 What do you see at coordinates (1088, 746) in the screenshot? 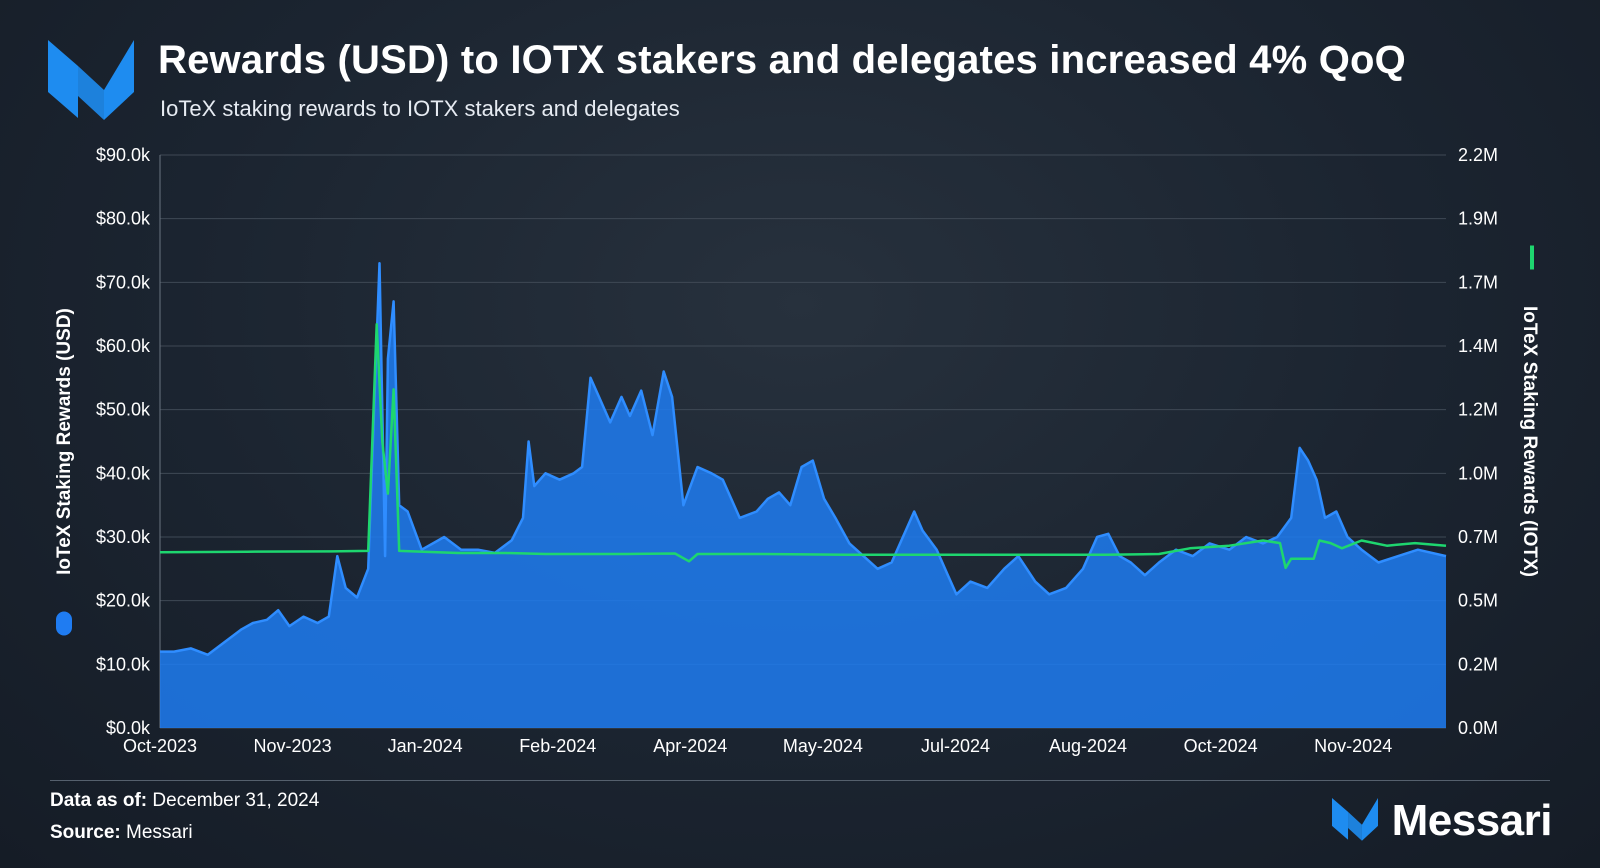
I see `x-tick-label: Aug-2024` at bounding box center [1088, 746].